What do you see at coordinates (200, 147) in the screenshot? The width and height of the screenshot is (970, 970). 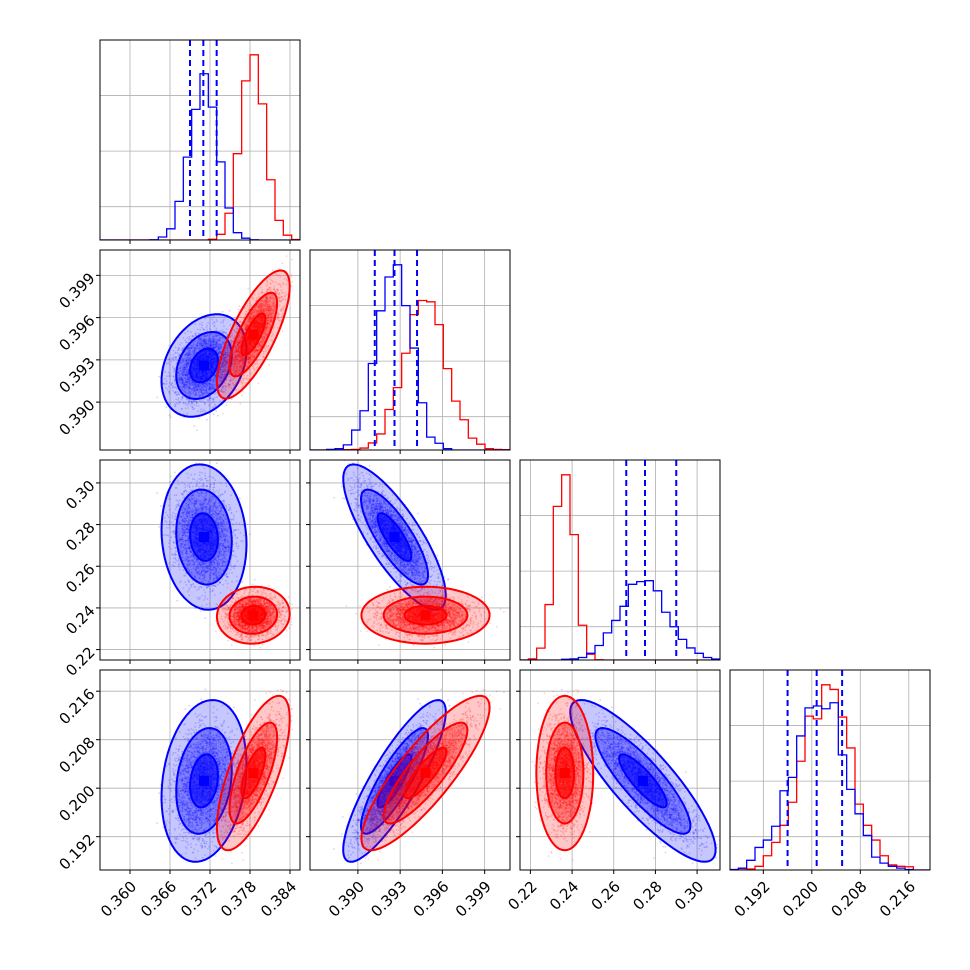 I see `histogram-red` at bounding box center [200, 147].